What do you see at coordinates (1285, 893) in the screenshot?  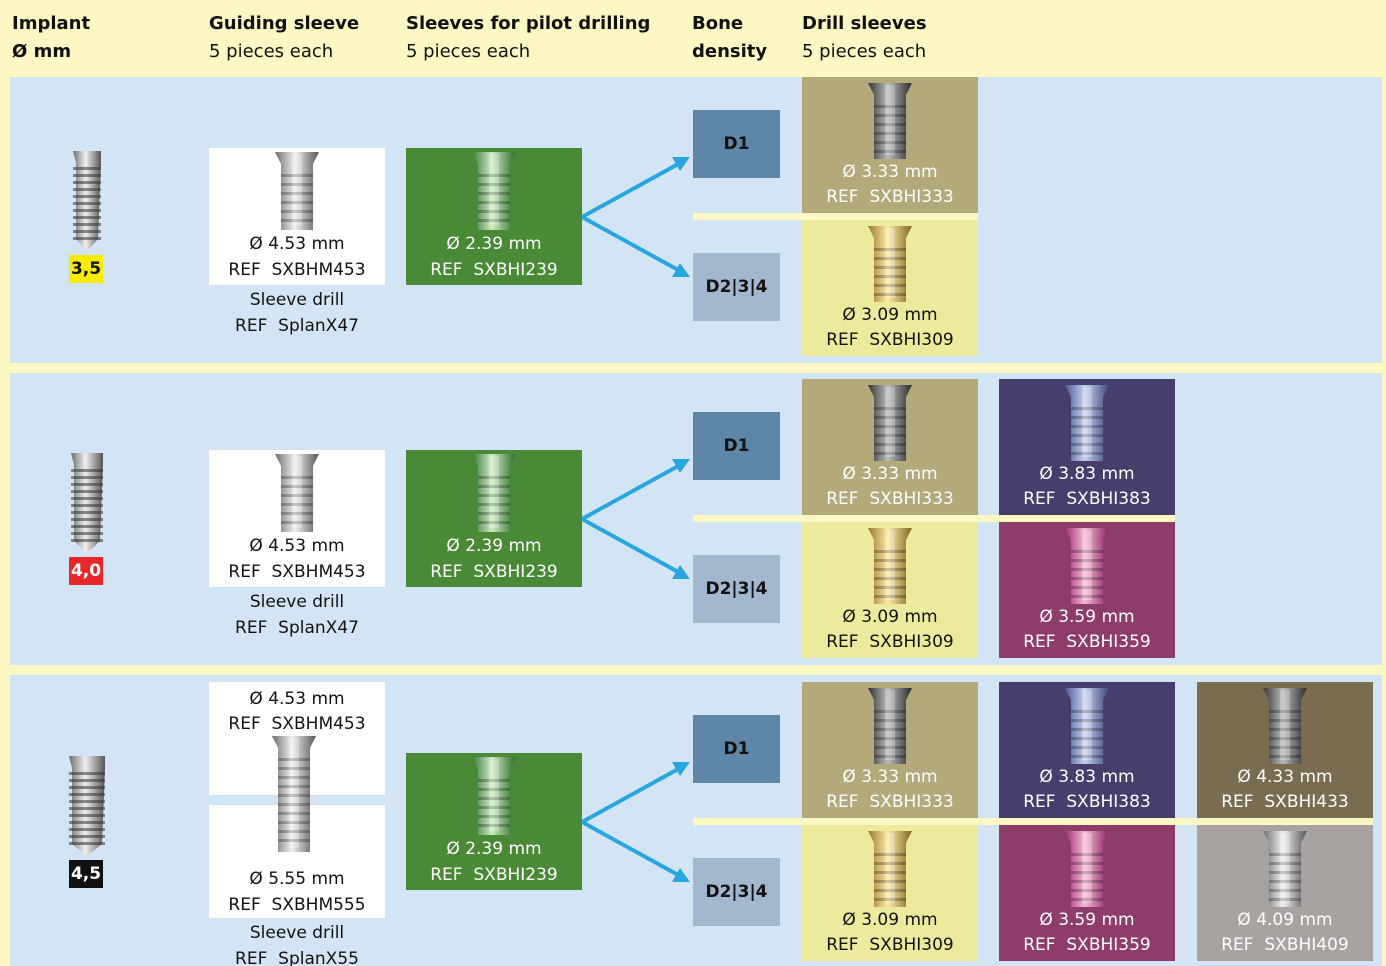 I see `drill-sleeve-box: Ø 4.09 mm REF SXBHI409` at bounding box center [1285, 893].